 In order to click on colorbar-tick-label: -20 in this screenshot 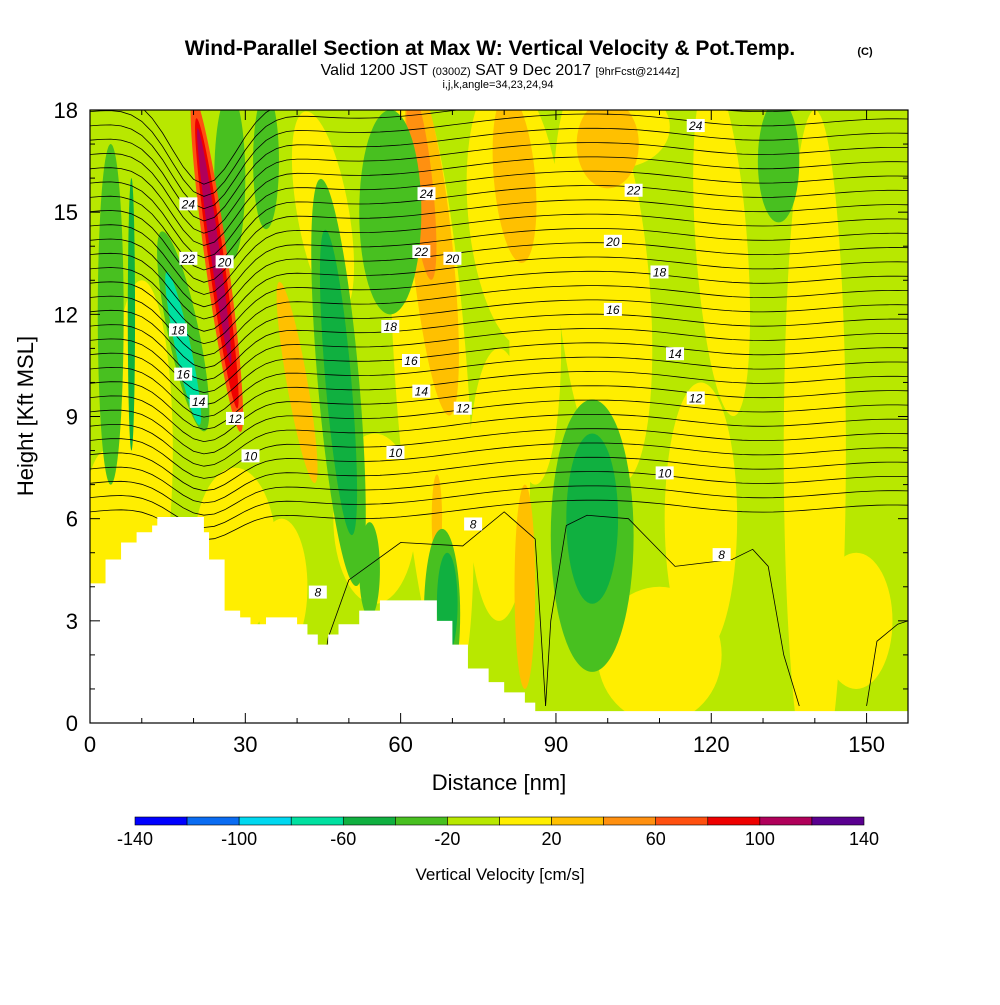, I will do `click(447, 839)`.